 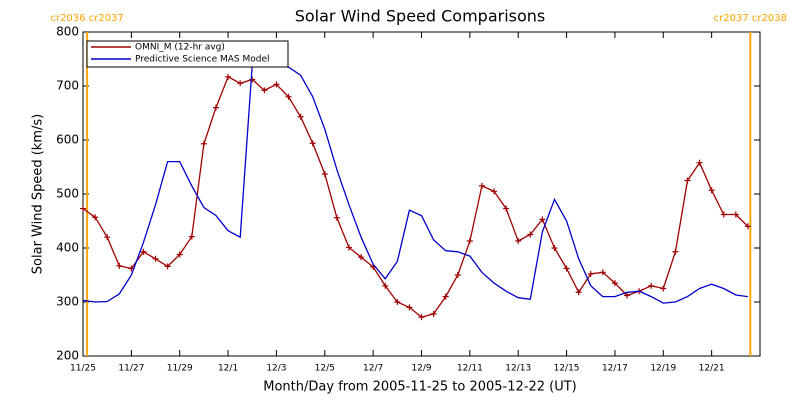 I want to click on y-tick-label: 600, so click(x=67, y=140).